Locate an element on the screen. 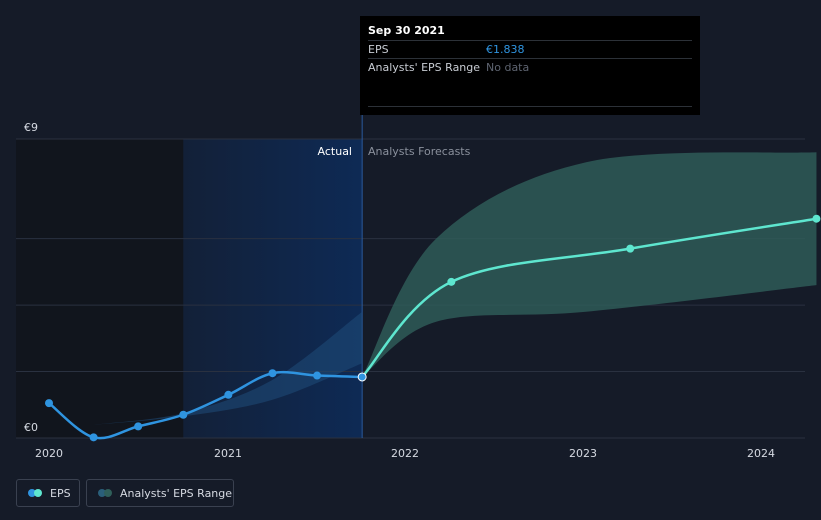  past-shade is located at coordinates (100, 288).